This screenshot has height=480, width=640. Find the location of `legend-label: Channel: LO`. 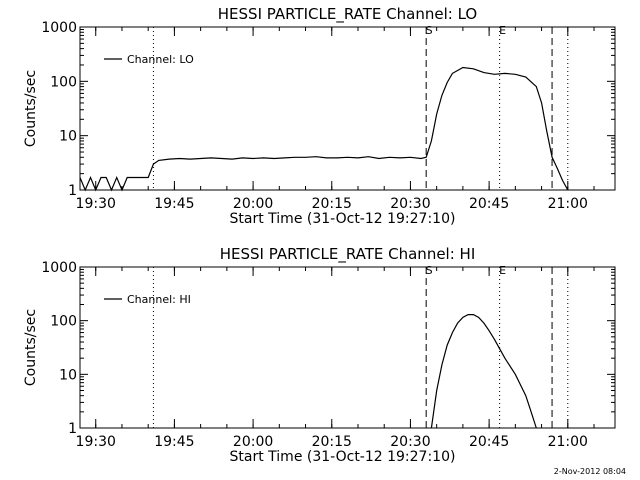

legend-label: Channel: LO is located at coordinates (160, 59).